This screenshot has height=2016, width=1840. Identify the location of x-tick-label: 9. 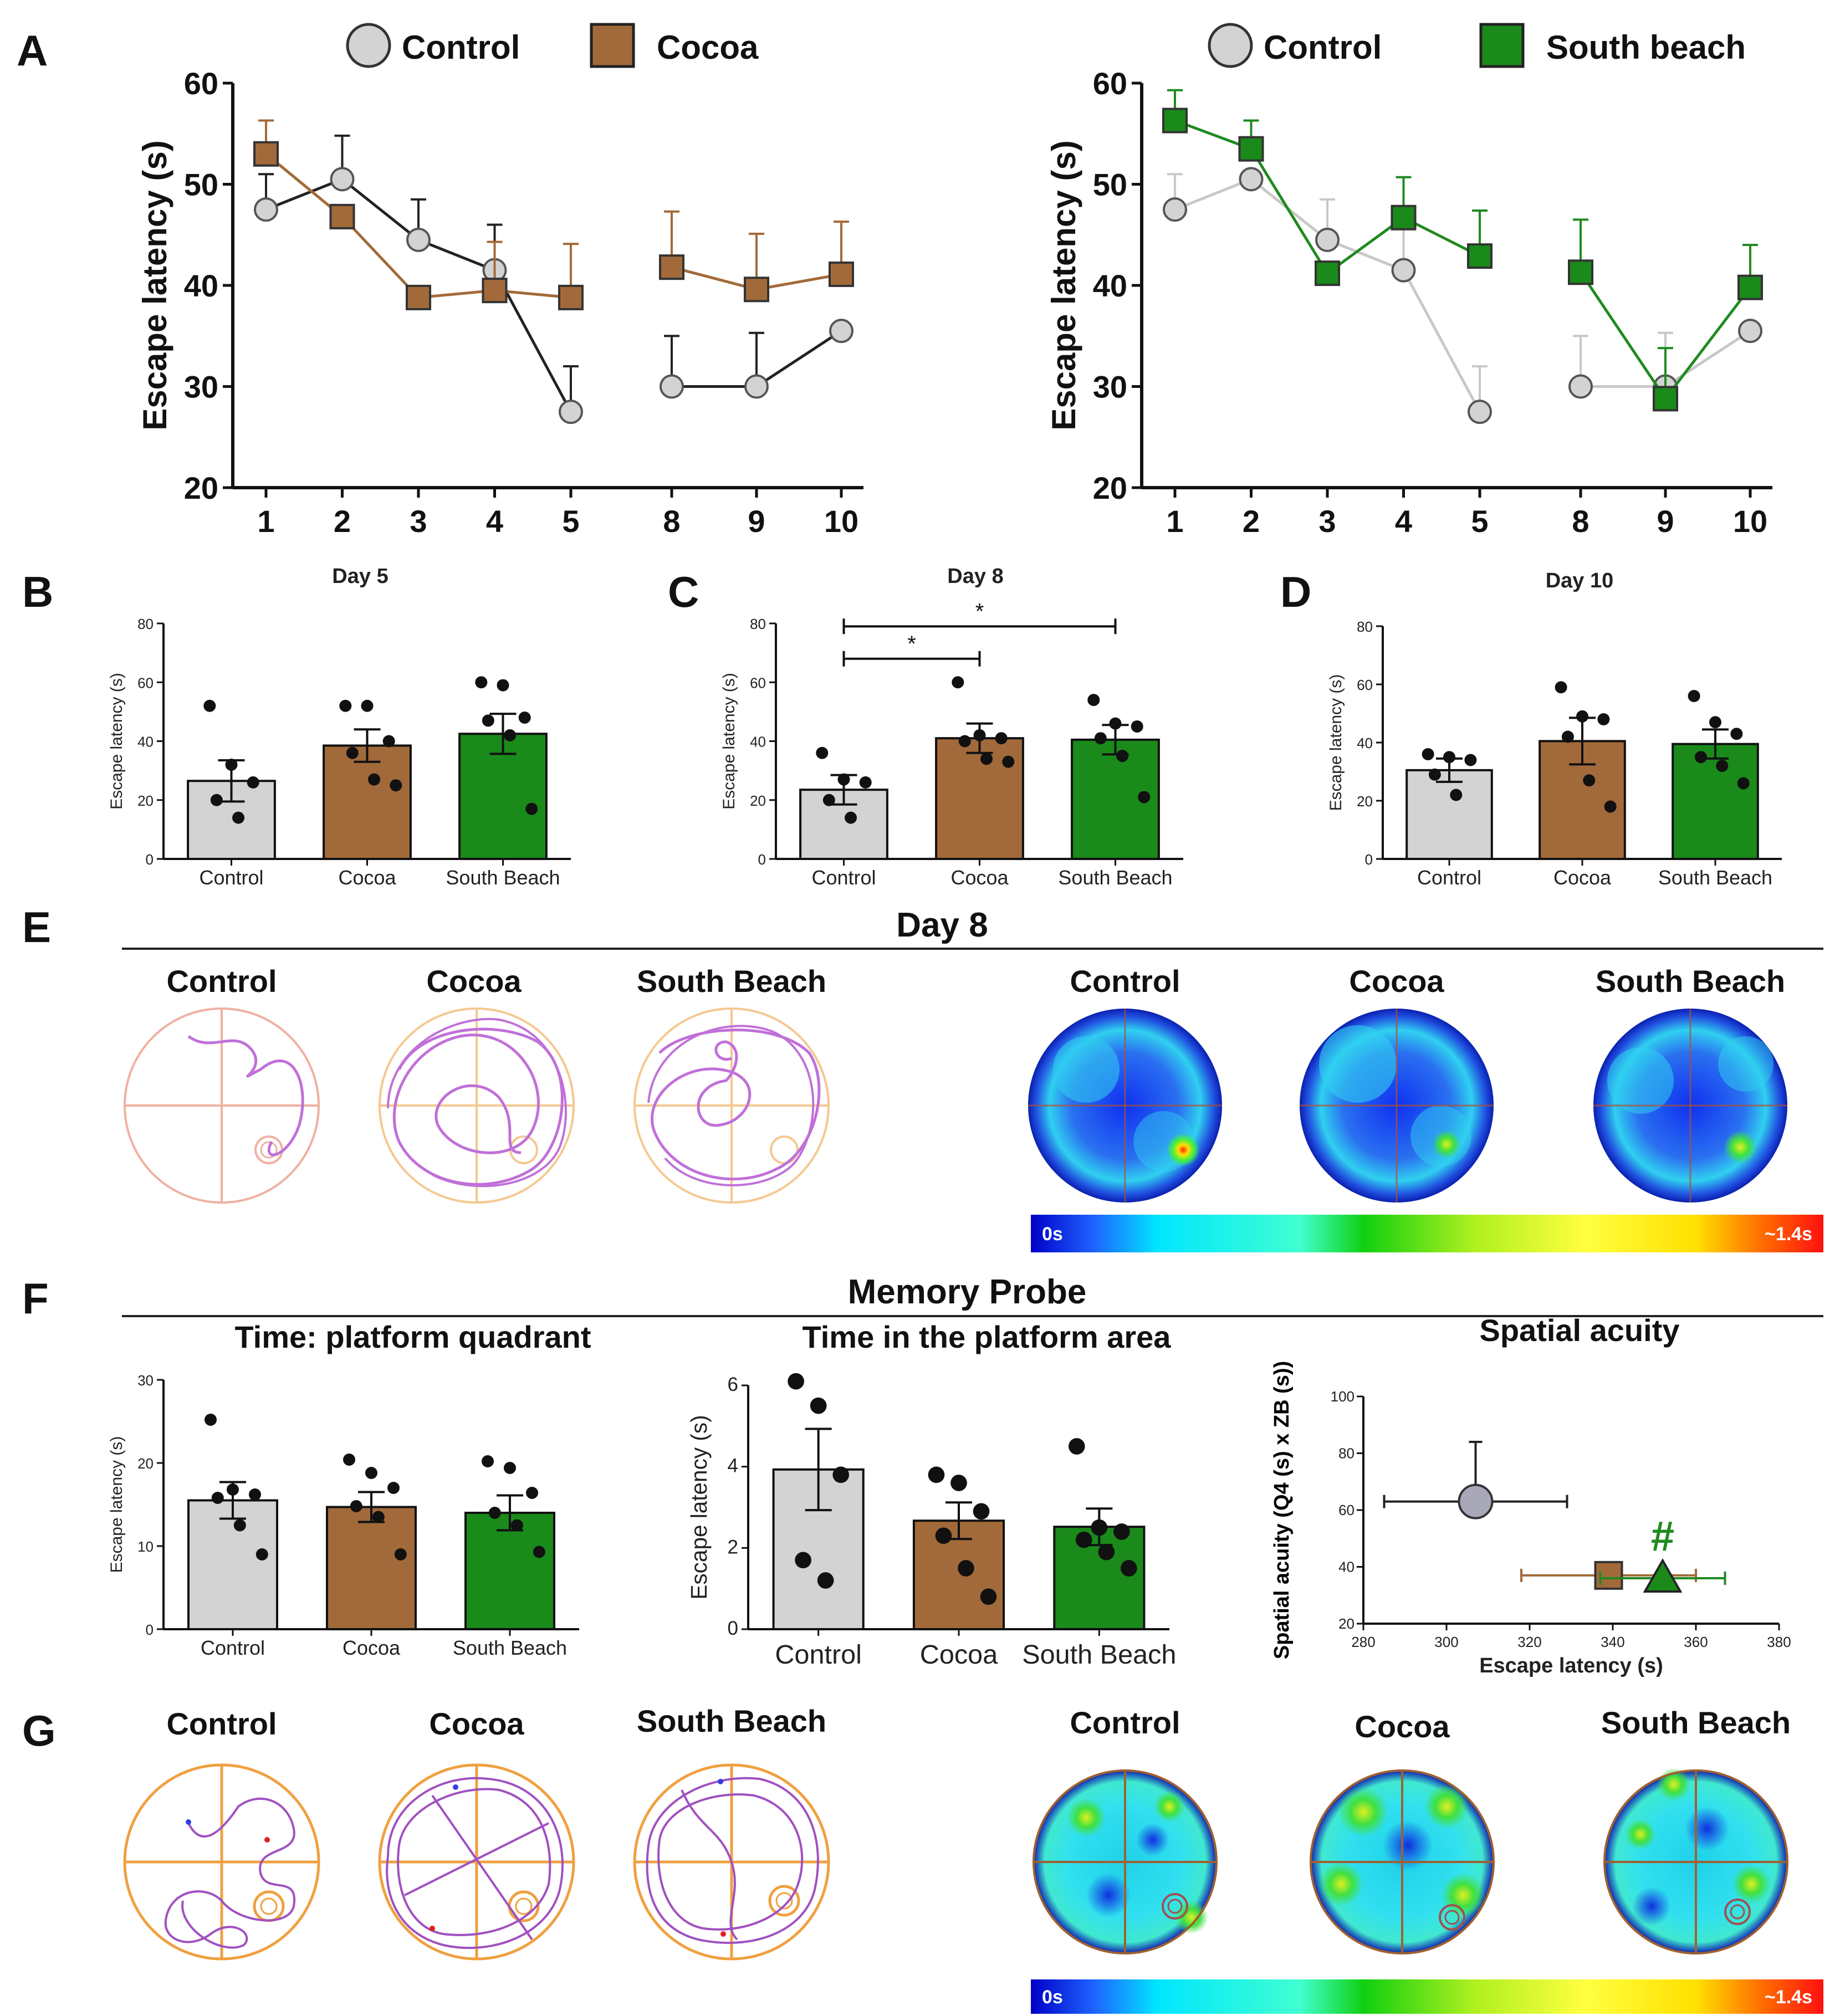
(756, 521).